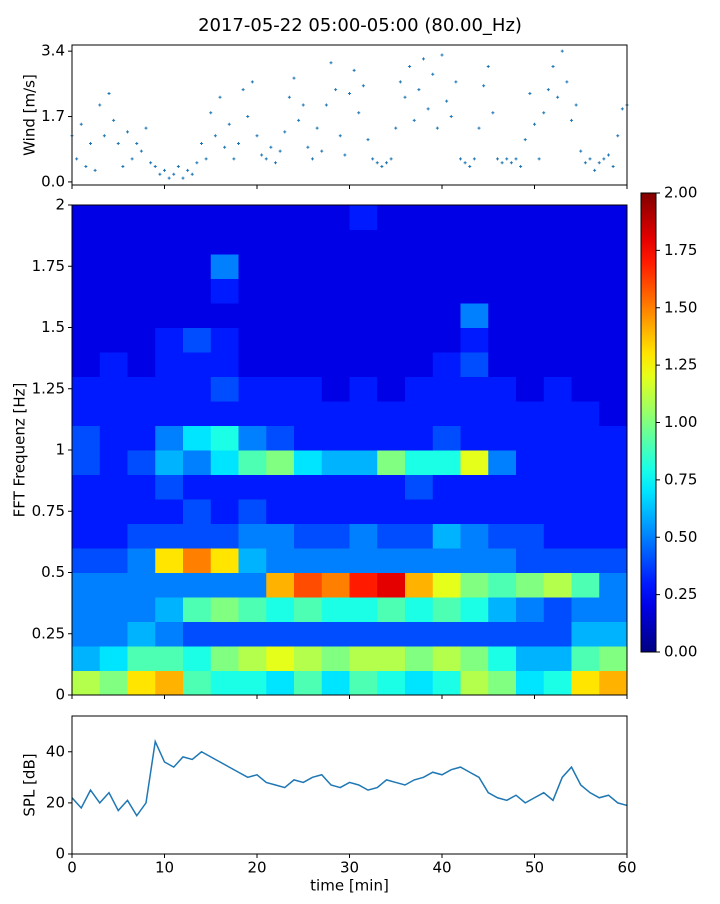  I want to click on y-tick-label: 0.75, so click(48, 511).